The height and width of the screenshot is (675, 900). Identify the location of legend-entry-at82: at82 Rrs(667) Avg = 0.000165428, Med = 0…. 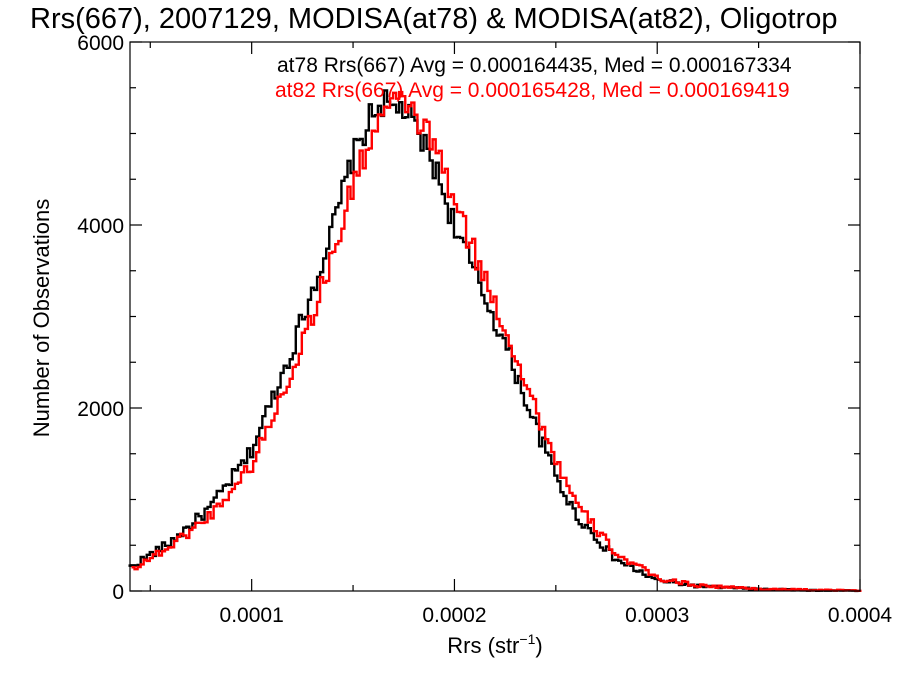
(532, 90).